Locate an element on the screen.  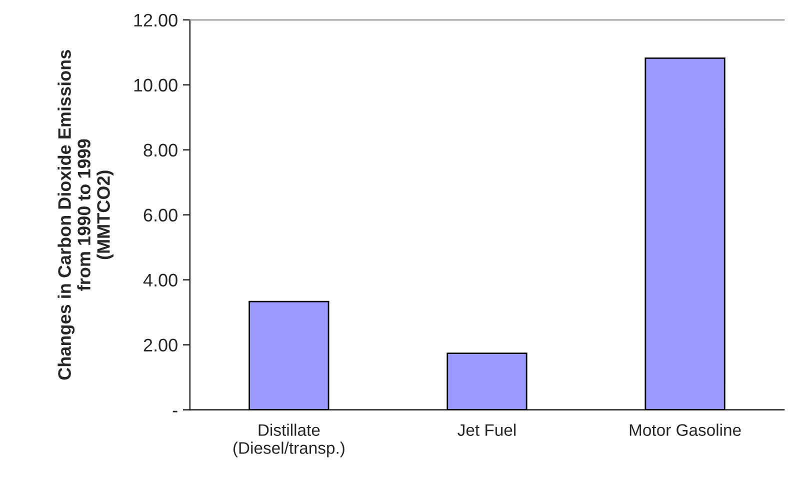
y-tick-label: 4.00 is located at coordinates (160, 280).